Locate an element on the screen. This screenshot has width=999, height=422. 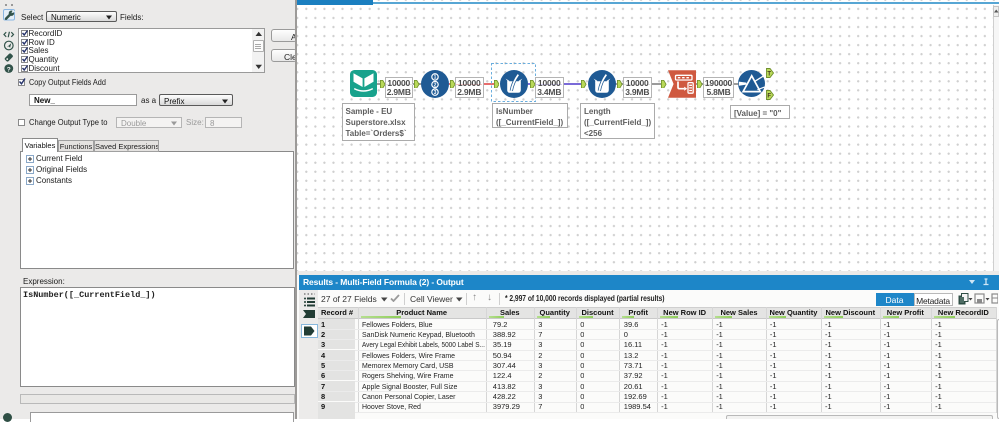
svg-text: F is located at coordinates (769, 96).